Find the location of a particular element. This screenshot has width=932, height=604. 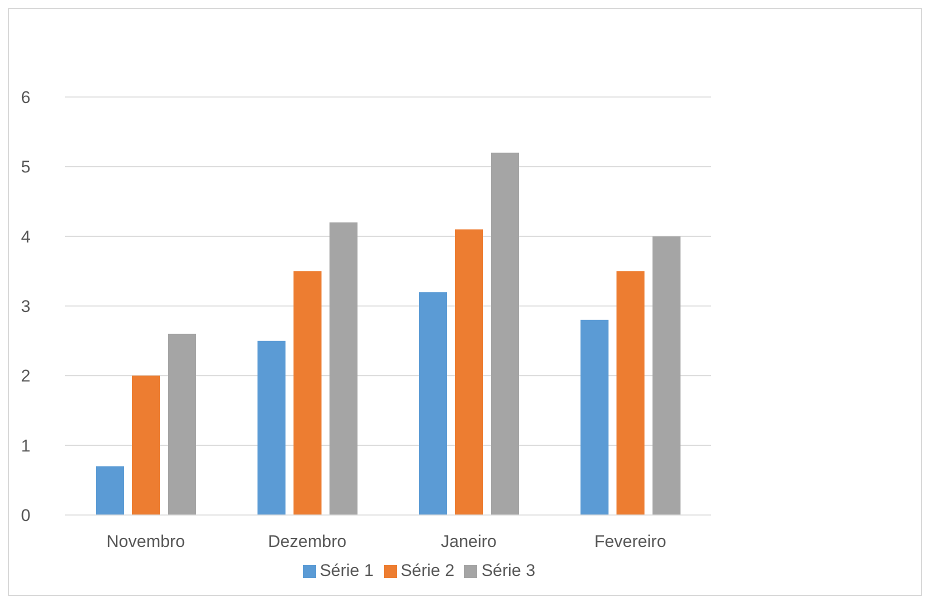

y-tick-label: 2 is located at coordinates (25, 376).